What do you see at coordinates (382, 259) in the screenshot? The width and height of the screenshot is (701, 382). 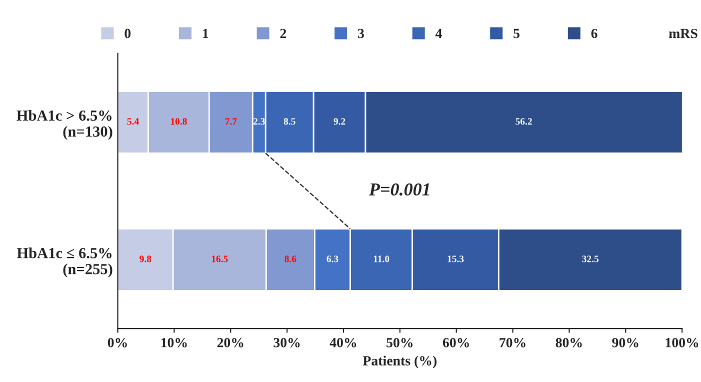 I see `data-label: 11.0` at bounding box center [382, 259].